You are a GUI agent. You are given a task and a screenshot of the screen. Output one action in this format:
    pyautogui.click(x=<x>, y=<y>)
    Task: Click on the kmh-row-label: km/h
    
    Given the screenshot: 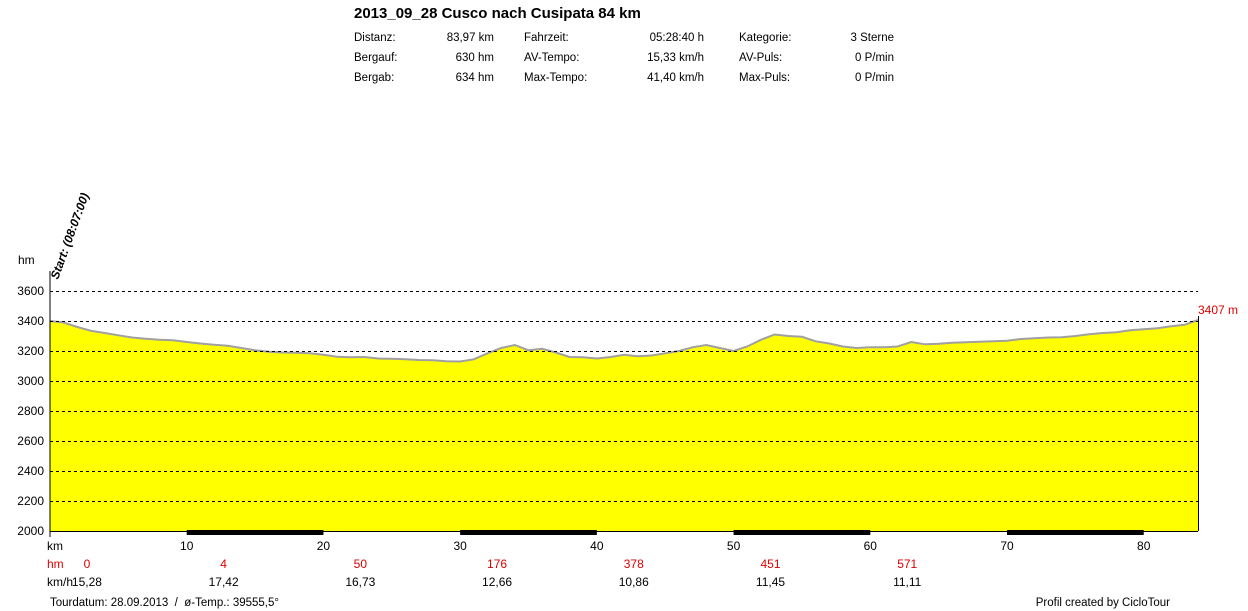 What is the action you would take?
    pyautogui.click(x=60, y=582)
    